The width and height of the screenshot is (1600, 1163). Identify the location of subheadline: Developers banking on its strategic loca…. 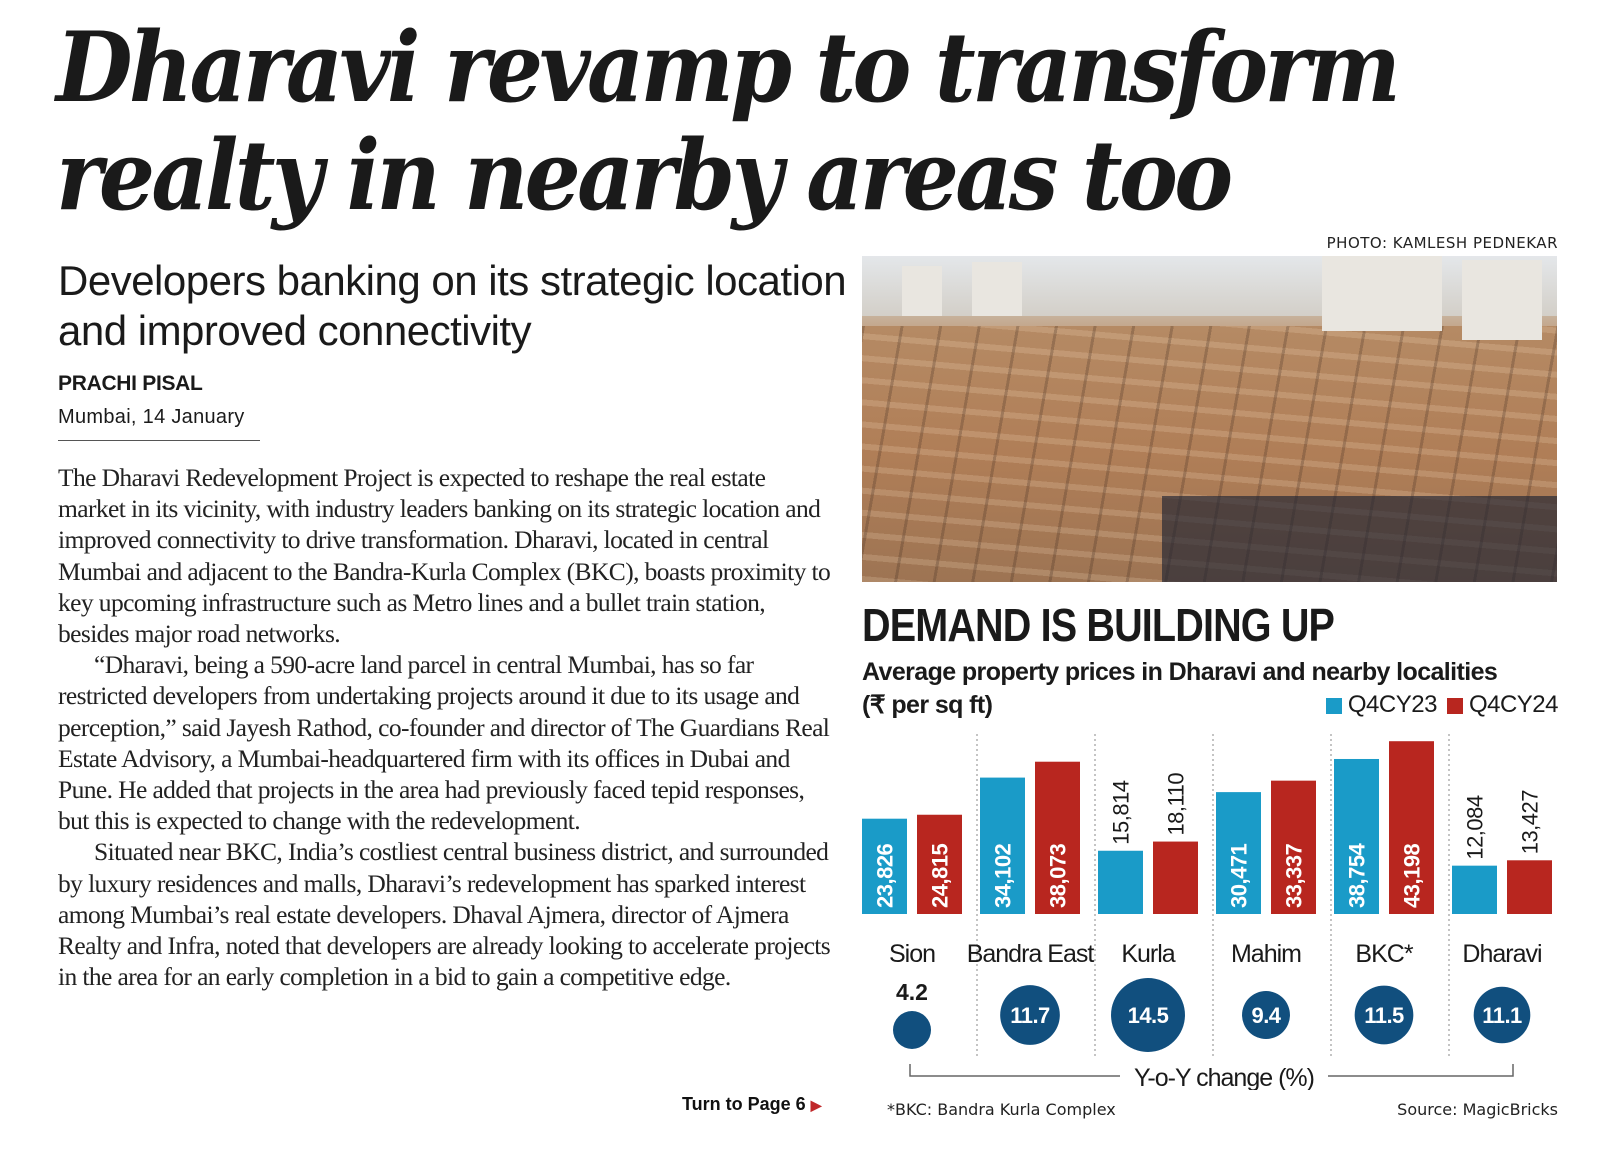
(452, 305).